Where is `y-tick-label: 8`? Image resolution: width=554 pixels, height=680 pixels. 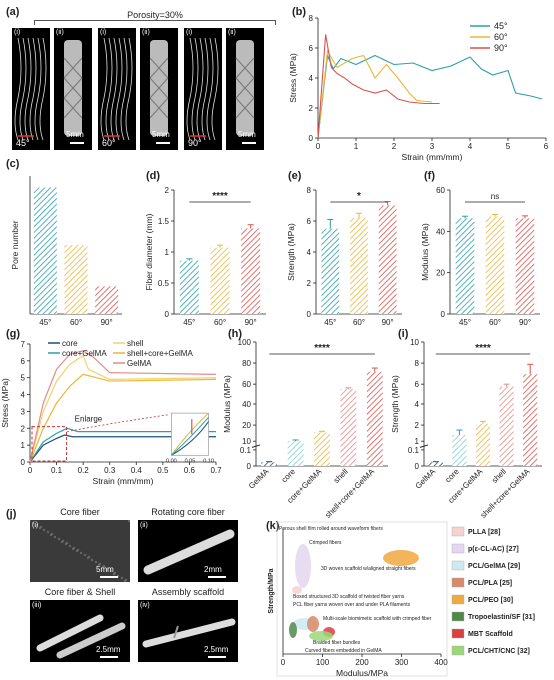
y-tick-label: 8 is located at coordinates (311, 18).